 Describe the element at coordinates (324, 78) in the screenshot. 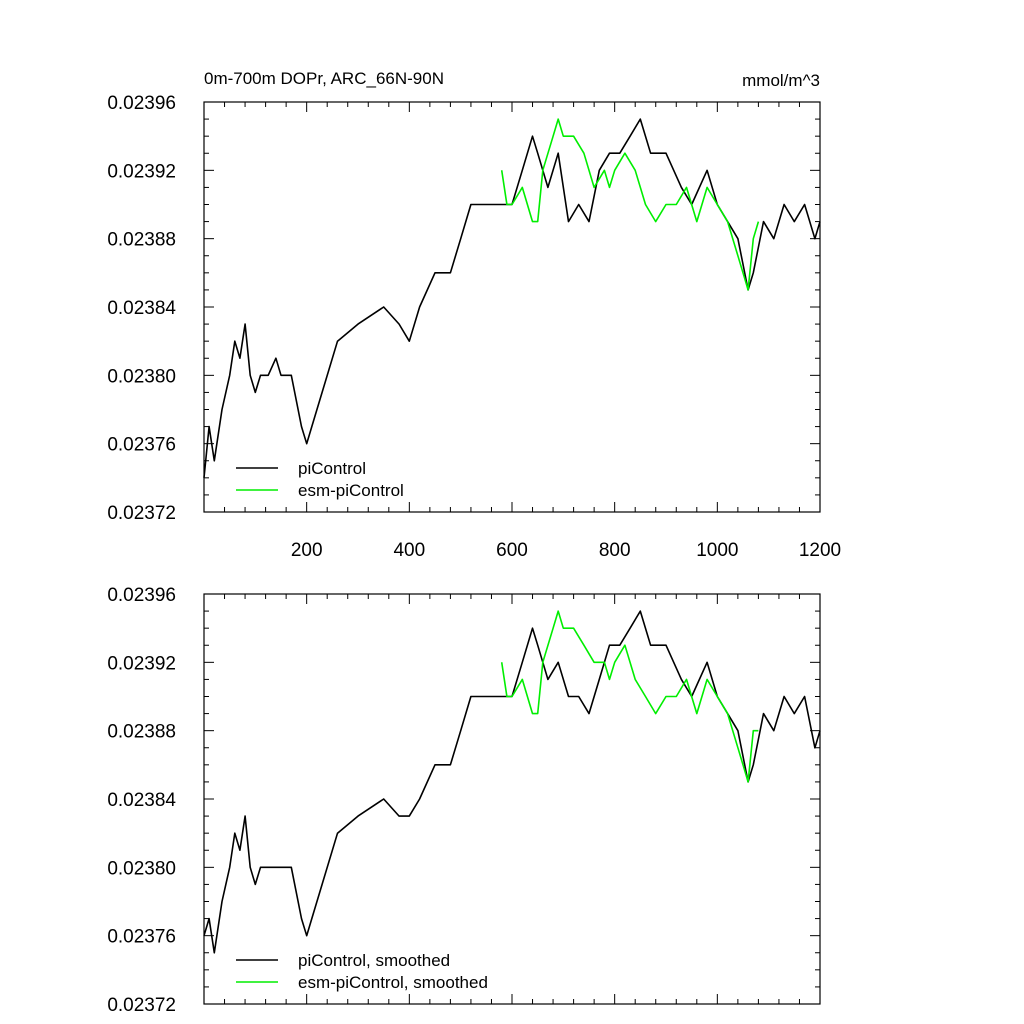

I see `chart-title: 0m-700m DOPr, ARC_66N-90N` at that location.